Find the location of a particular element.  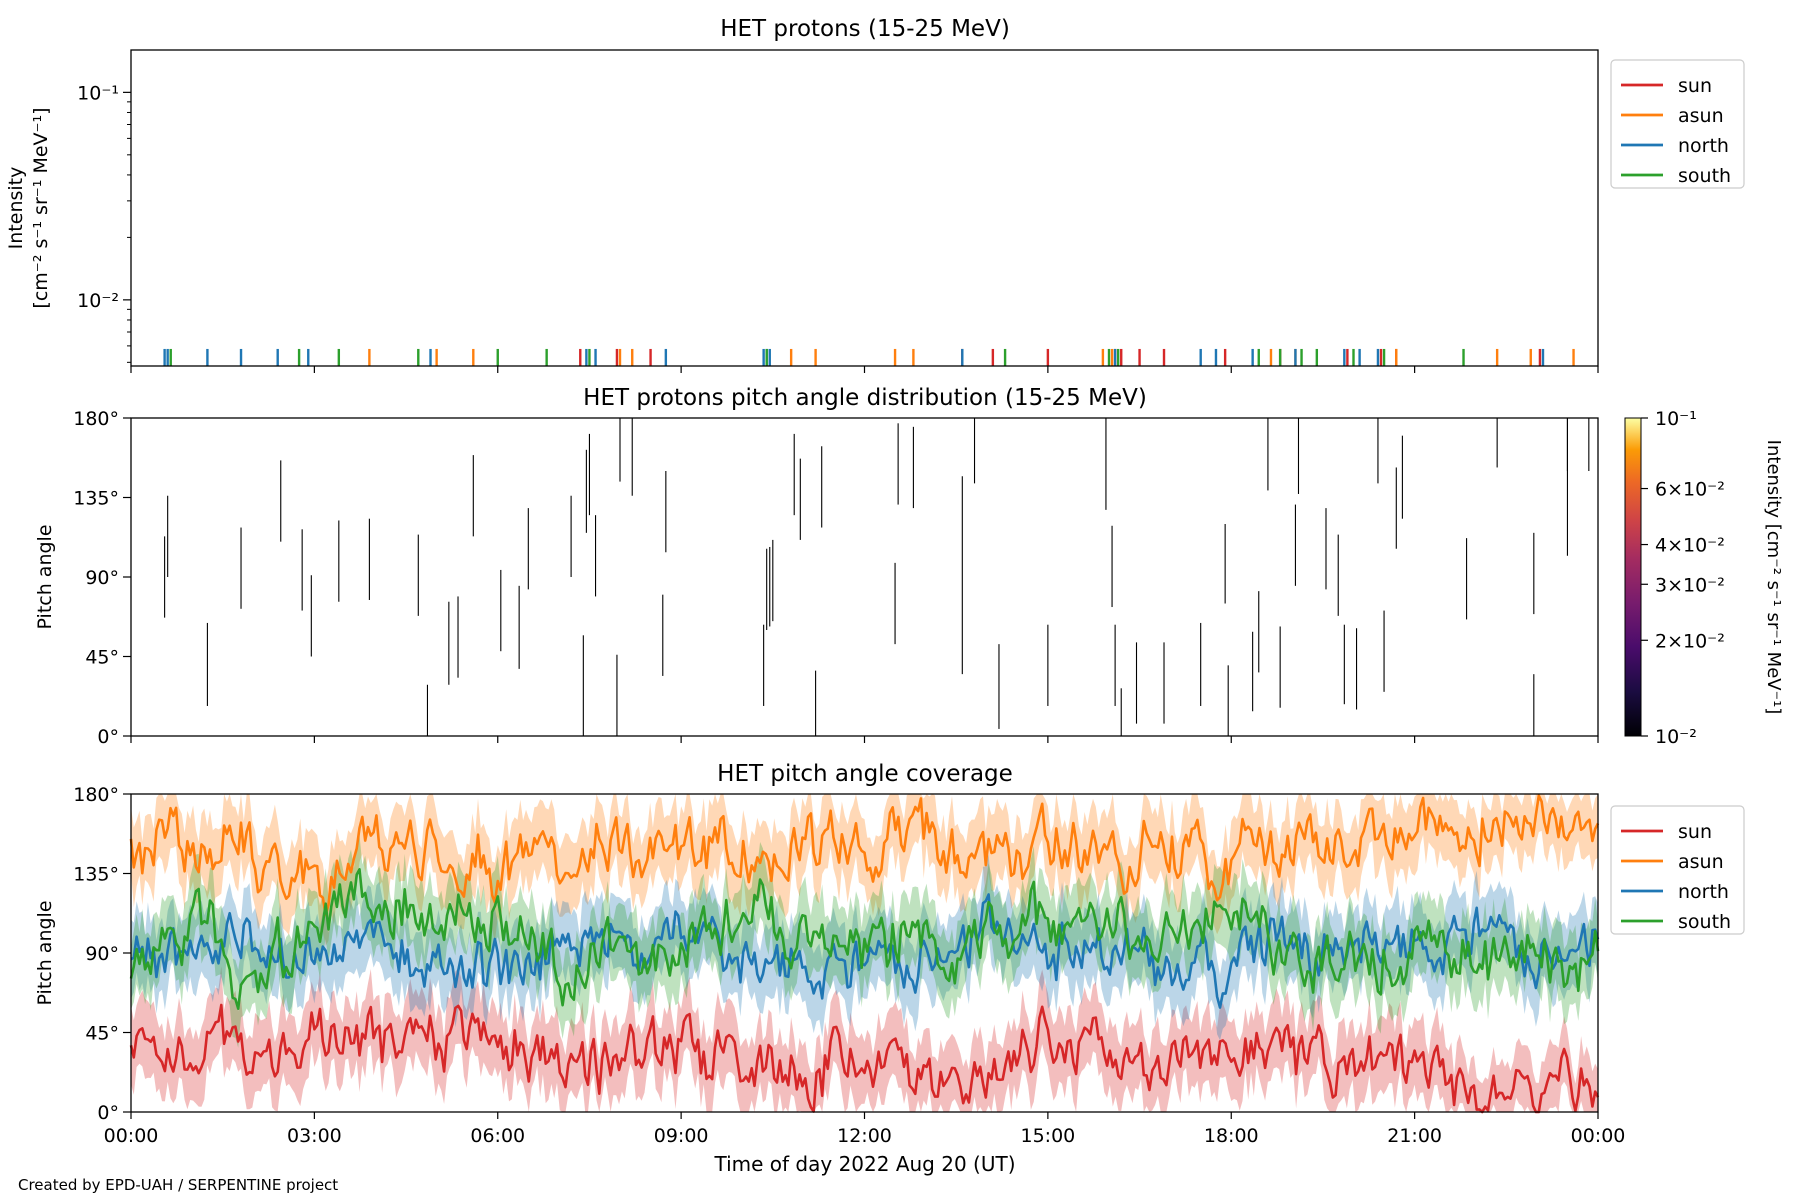

colorbar-tick-label: 3×10⁻² is located at coordinates (1690, 585).